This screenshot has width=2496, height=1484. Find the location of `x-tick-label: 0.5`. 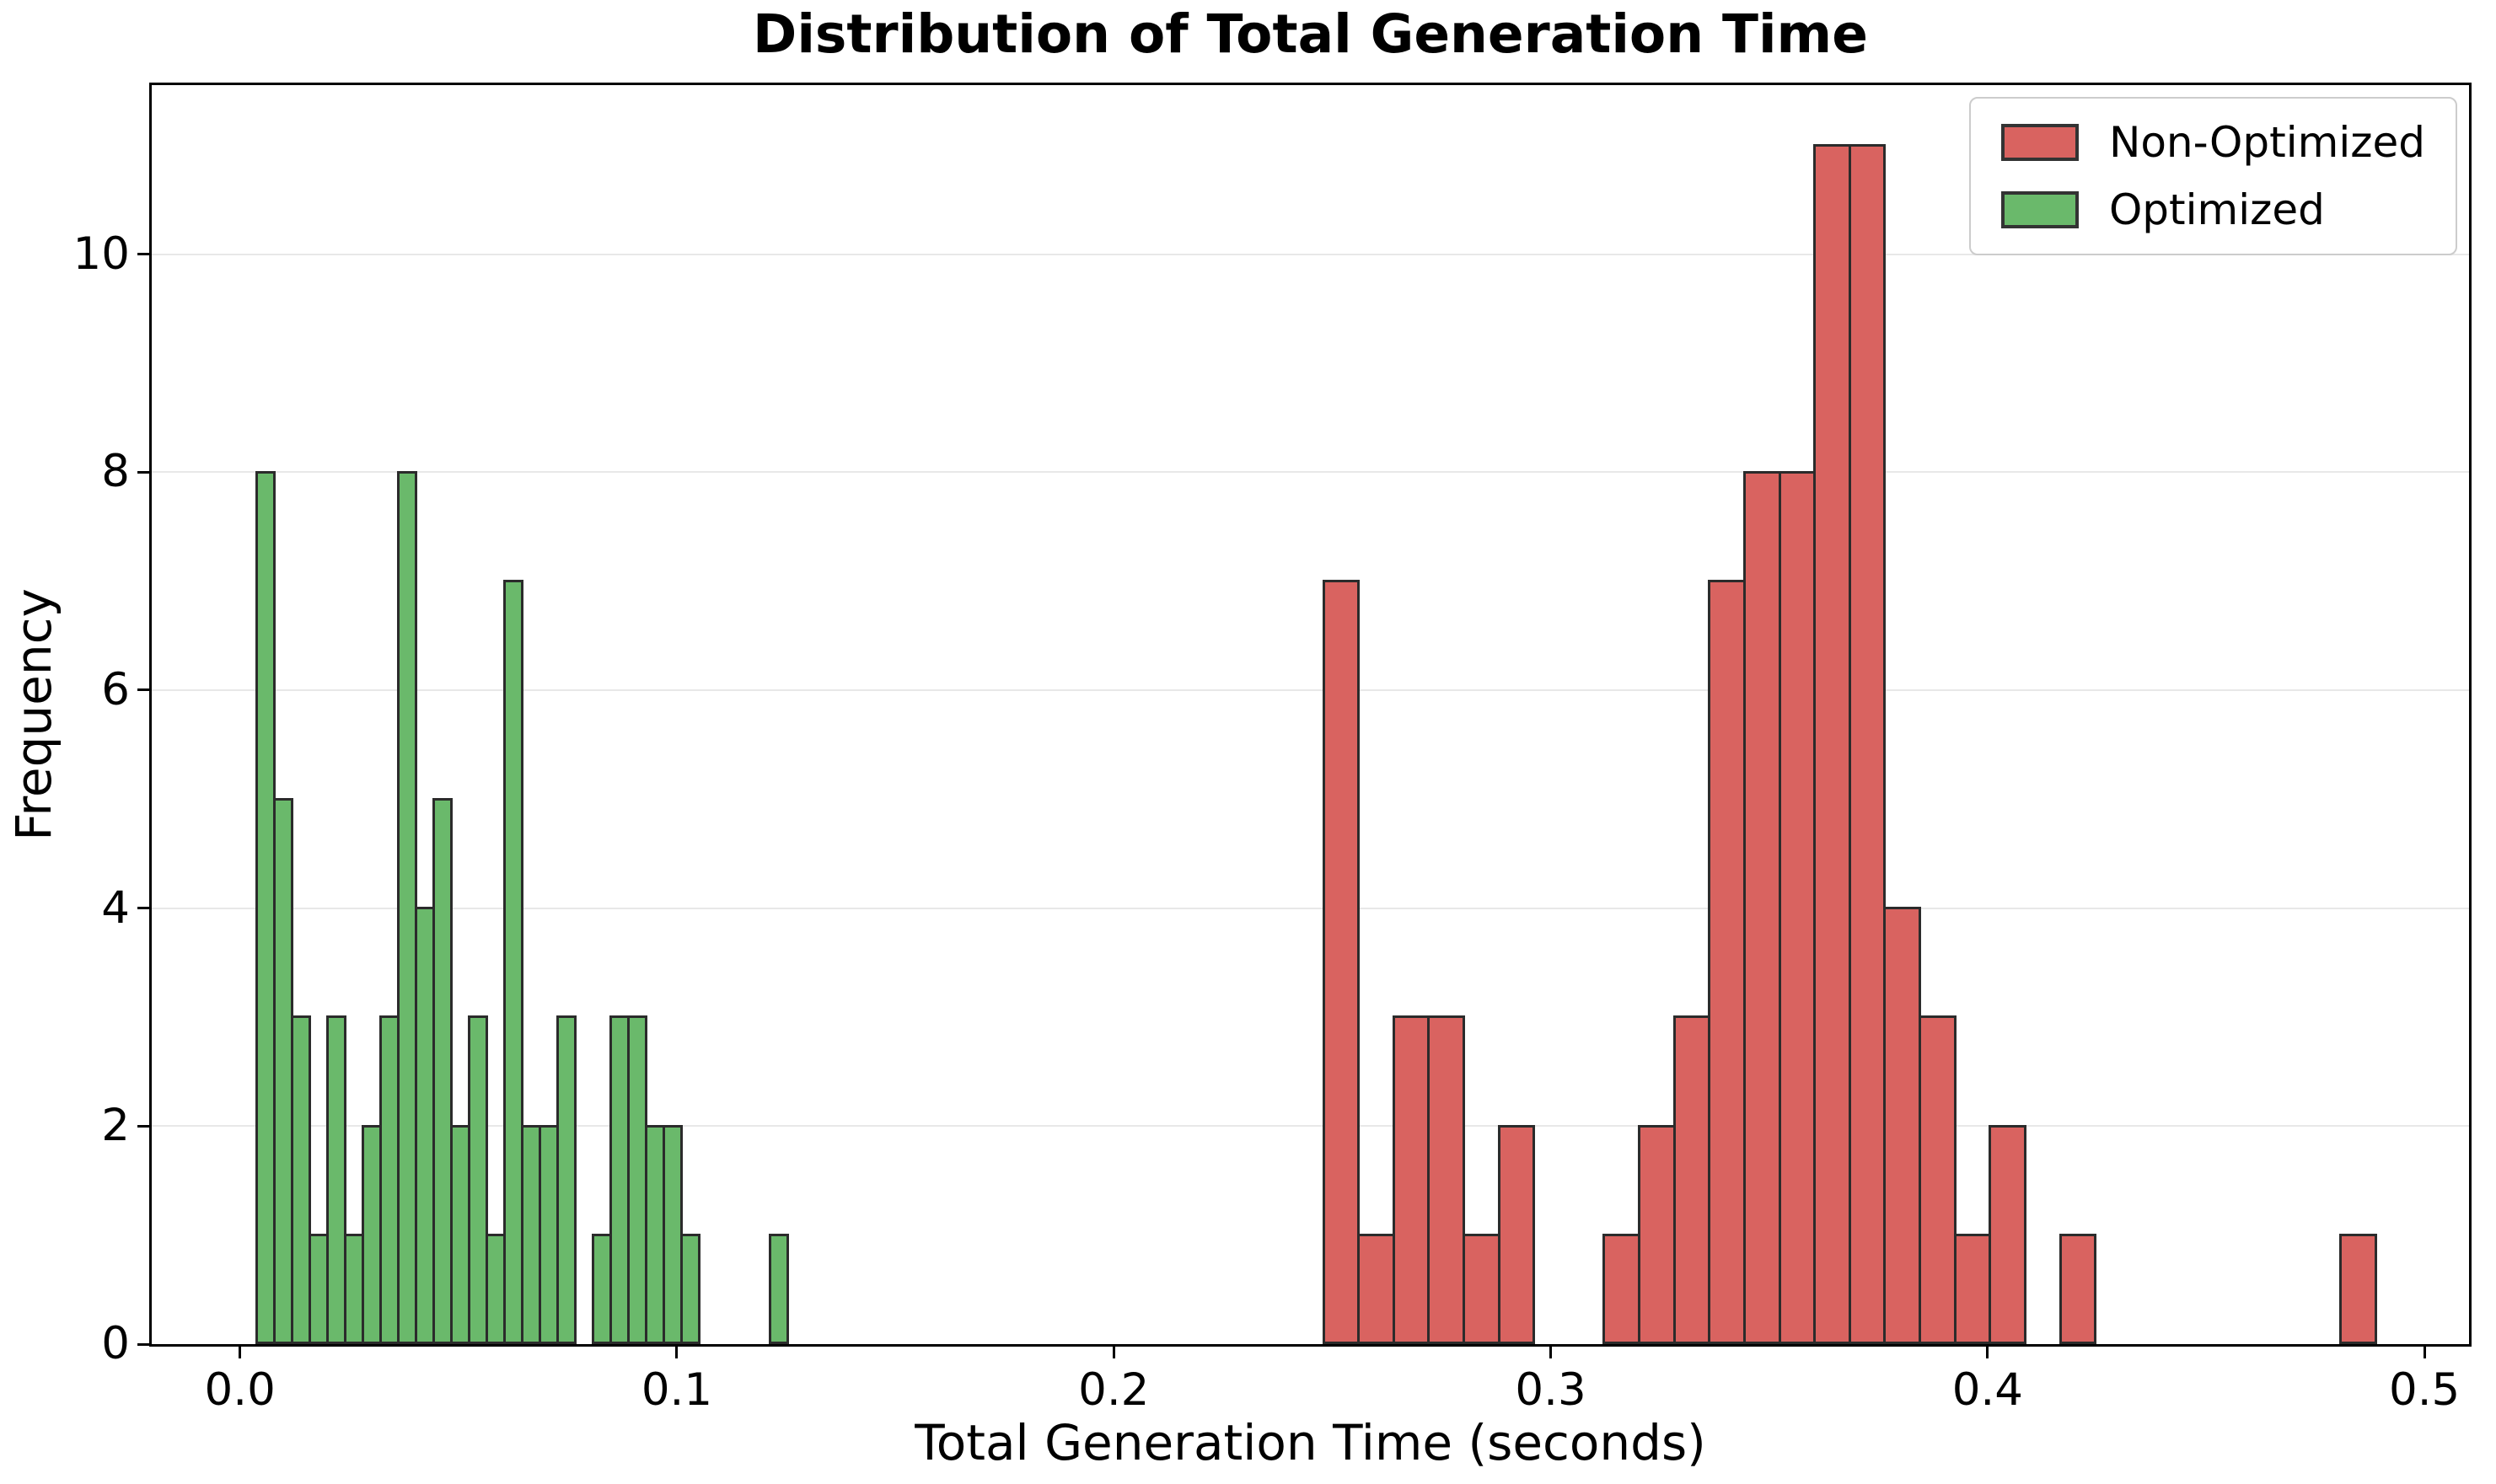

x-tick-label: 0.5 is located at coordinates (2424, 1390).